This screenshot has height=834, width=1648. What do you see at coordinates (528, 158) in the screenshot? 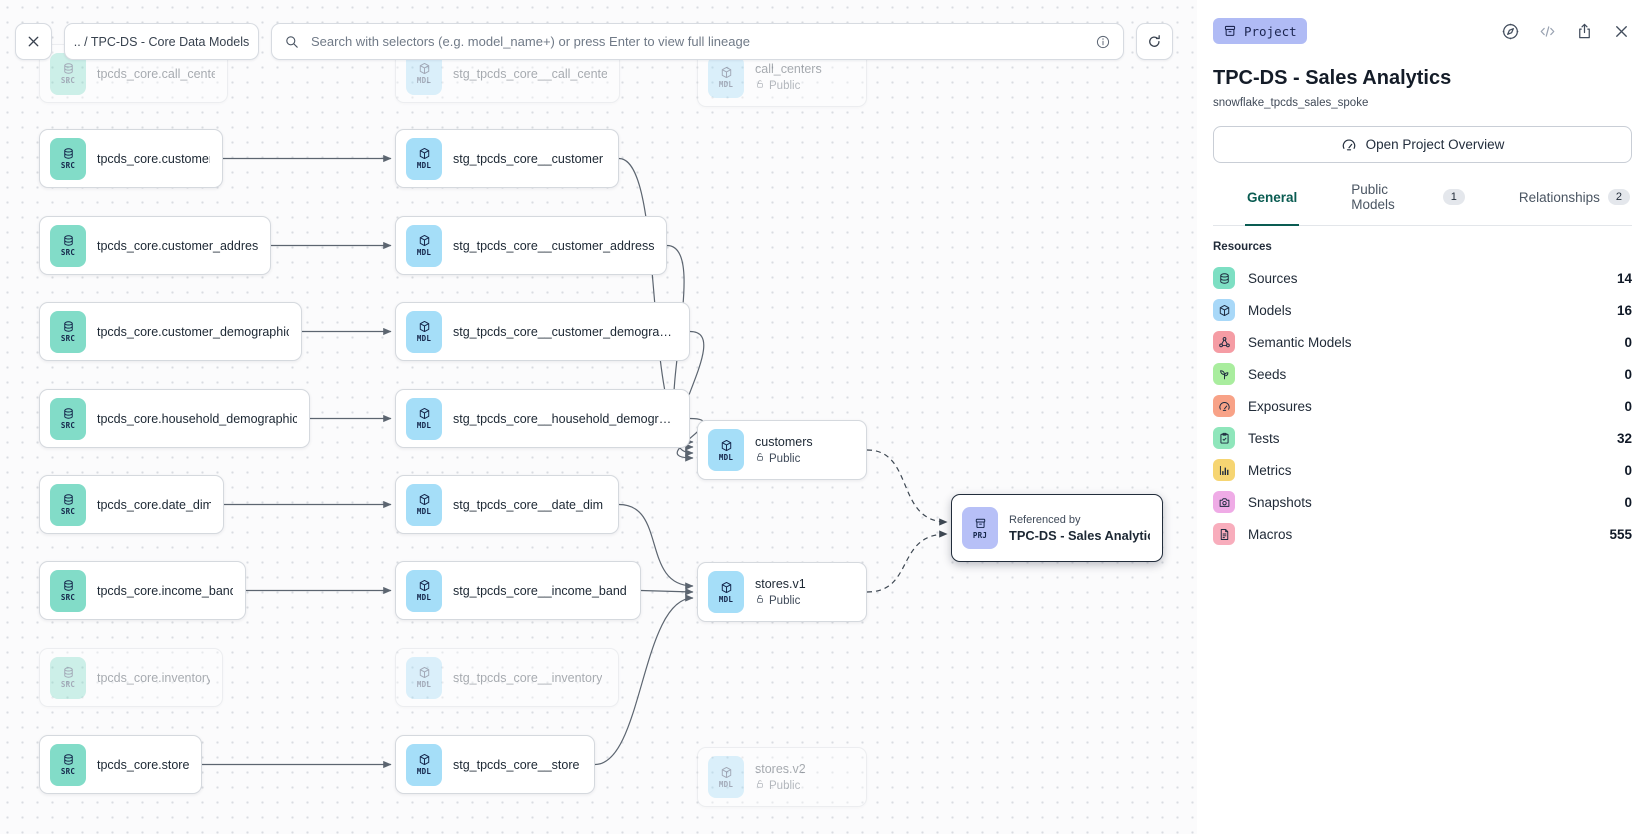
I see `node-label: stg_tpcds_core__customer` at bounding box center [528, 158].